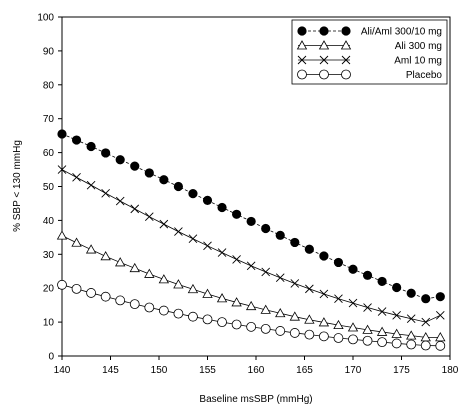 This screenshot has height=414, width=467. Describe the element at coordinates (418, 61) in the screenshot. I see `legend-label: Aml 10 mg` at that location.